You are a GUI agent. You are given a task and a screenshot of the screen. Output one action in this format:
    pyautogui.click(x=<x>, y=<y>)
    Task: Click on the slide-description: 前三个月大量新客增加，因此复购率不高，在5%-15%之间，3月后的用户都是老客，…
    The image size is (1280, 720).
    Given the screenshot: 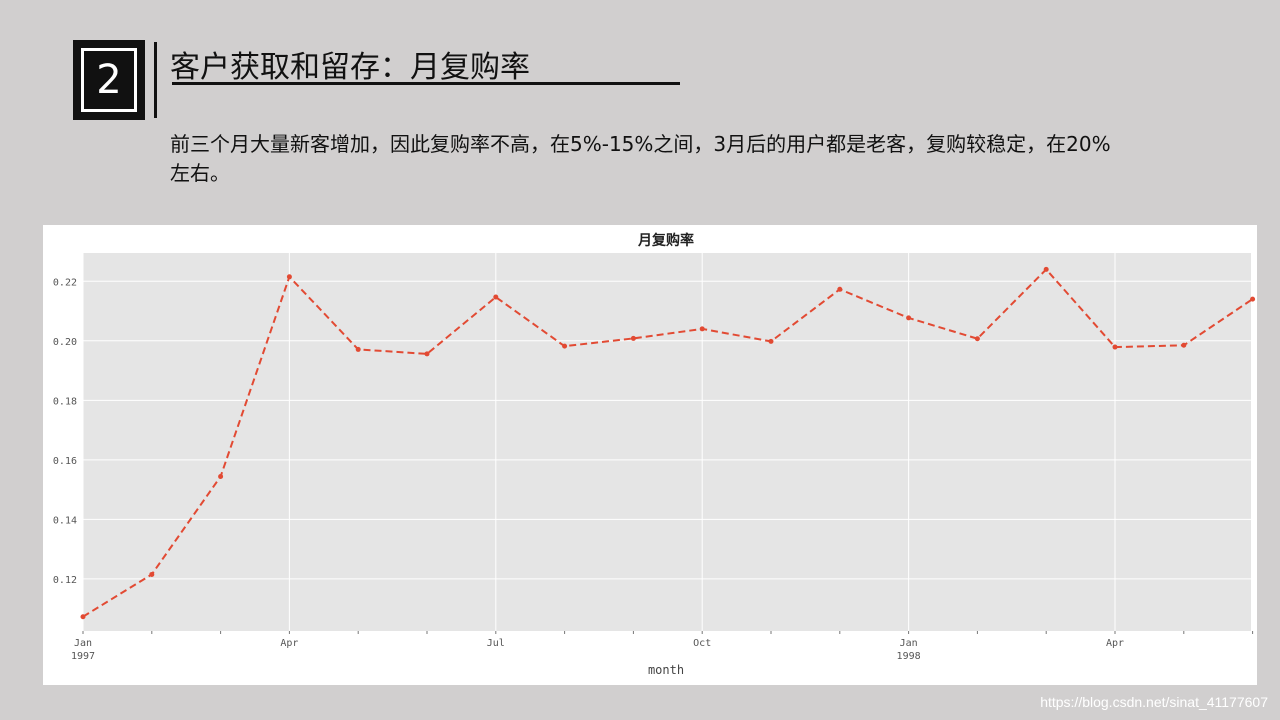 What is the action you would take?
    pyautogui.click(x=640, y=158)
    